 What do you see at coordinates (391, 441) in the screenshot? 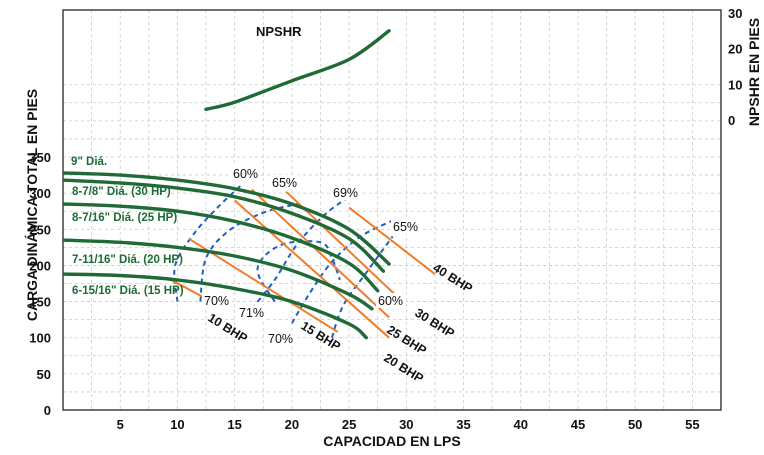
I see `x-axis-title: CAPACIDAD EN LPS` at bounding box center [391, 441].